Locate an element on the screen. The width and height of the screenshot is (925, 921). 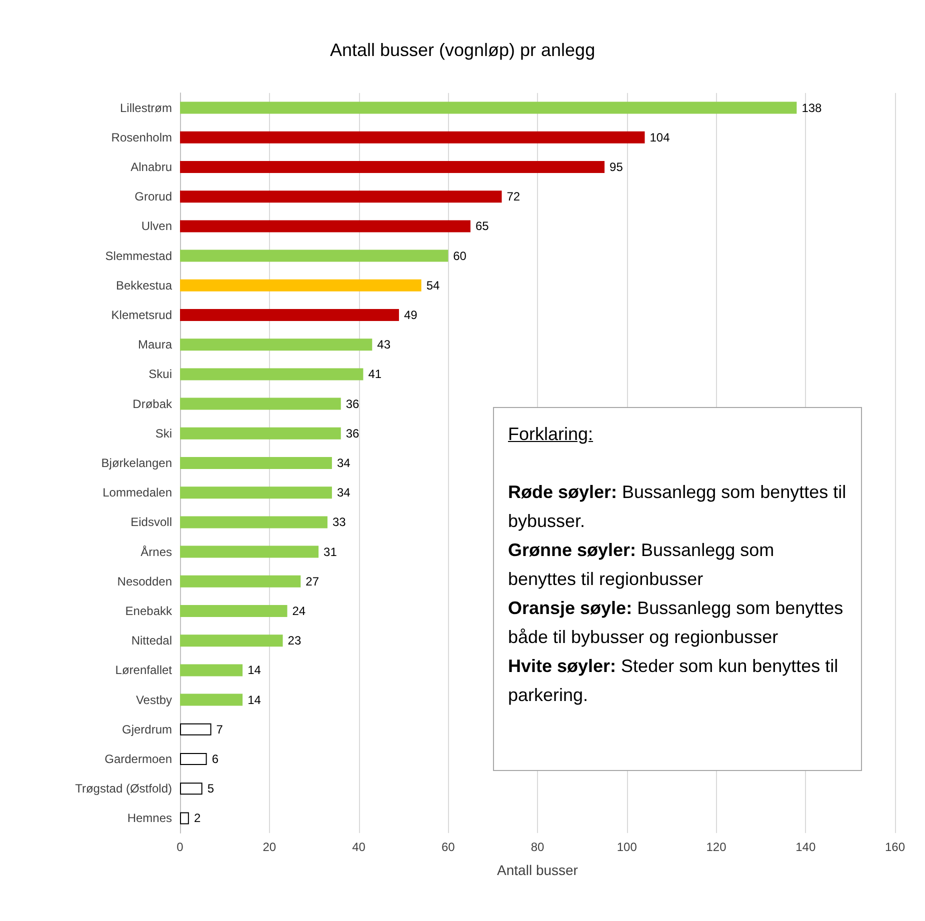
data-label: 43 is located at coordinates (384, 345).